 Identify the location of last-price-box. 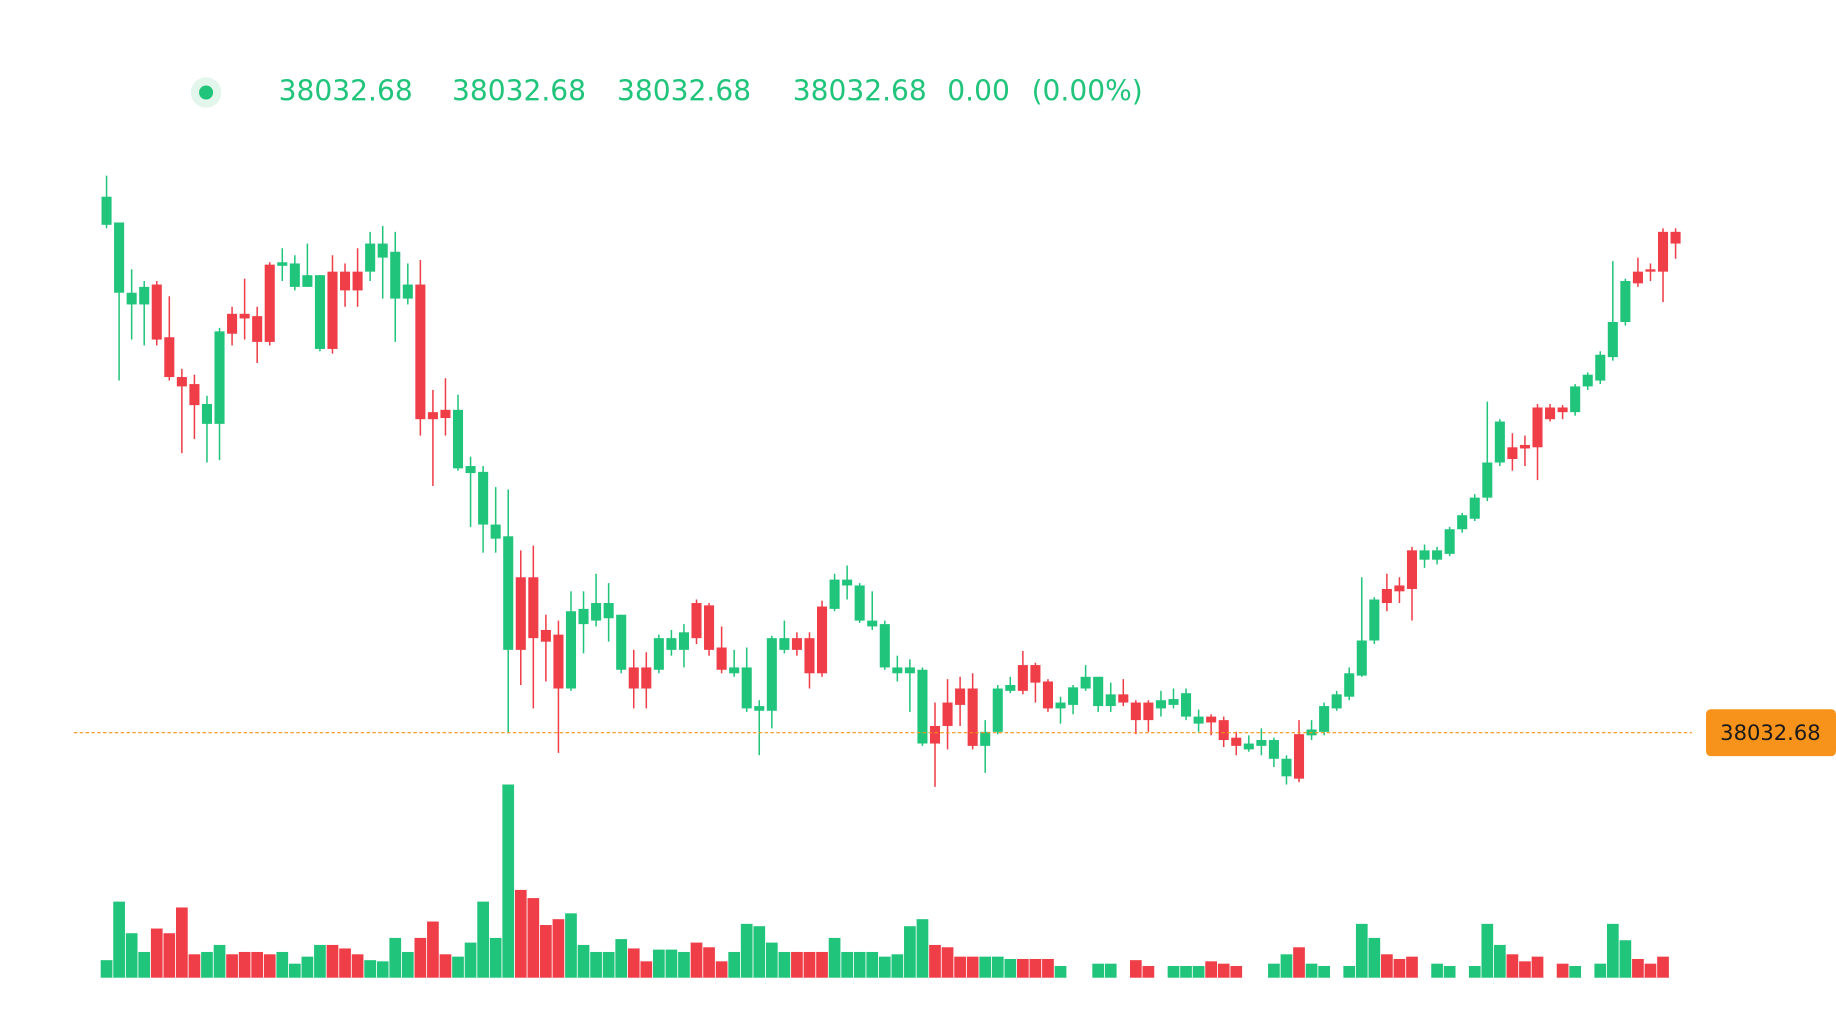
(1771, 733).